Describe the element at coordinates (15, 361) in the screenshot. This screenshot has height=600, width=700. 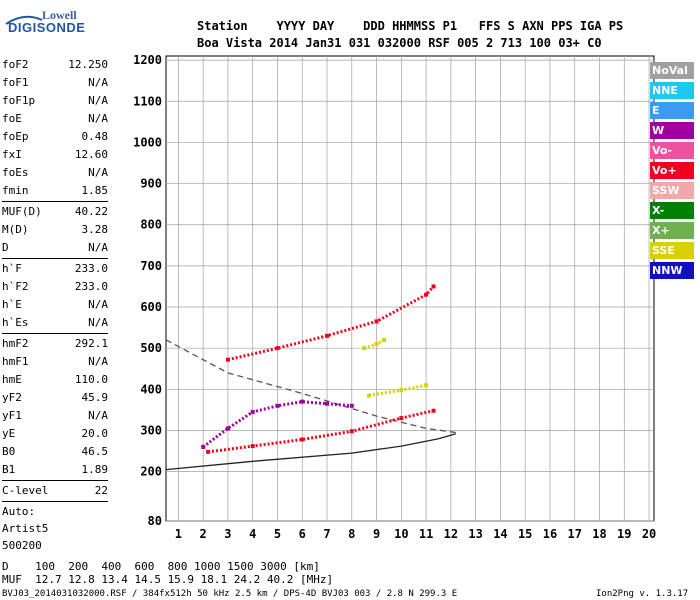
I see `param-key: hmF1` at that location.